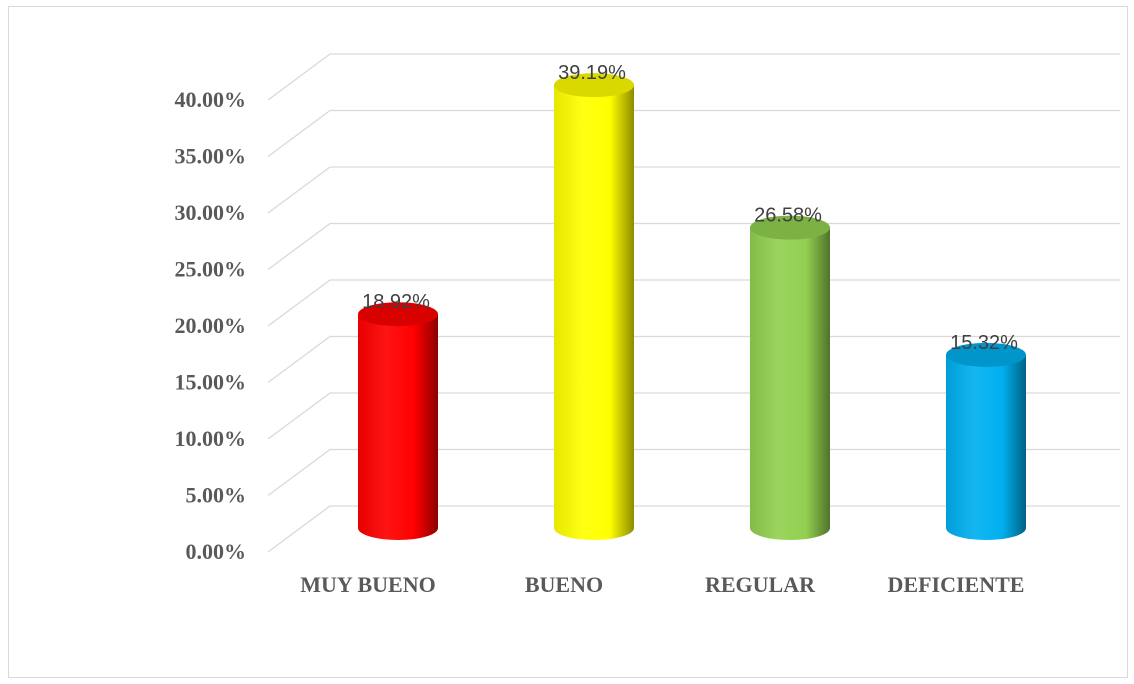 Image resolution: width=1134 pixels, height=684 pixels. I want to click on y-tick-label: 35.00%, so click(211, 156).